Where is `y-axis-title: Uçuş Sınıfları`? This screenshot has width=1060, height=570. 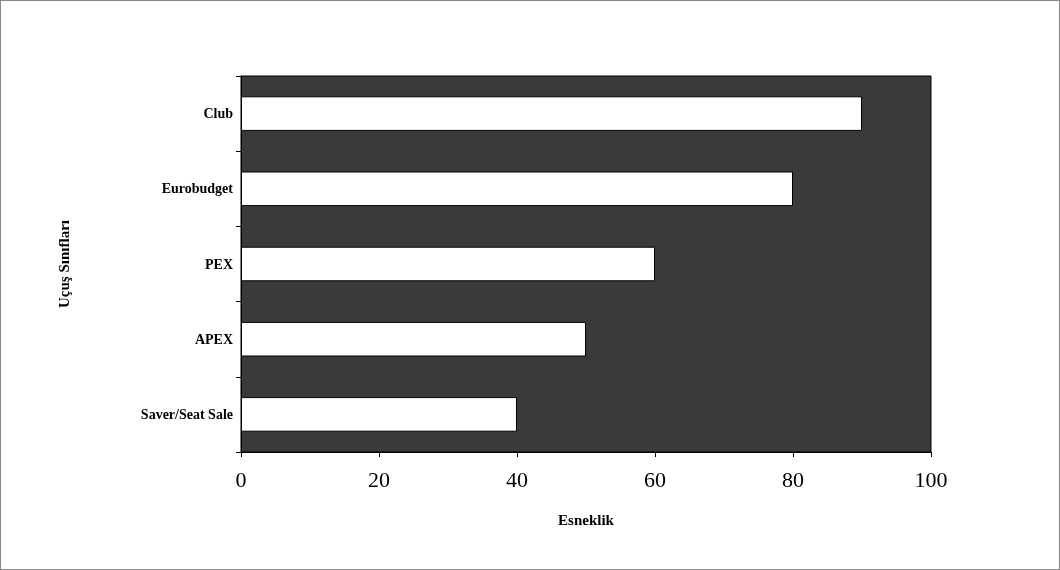
y-axis-title: Uçuş Sınıfları is located at coordinates (63, 264).